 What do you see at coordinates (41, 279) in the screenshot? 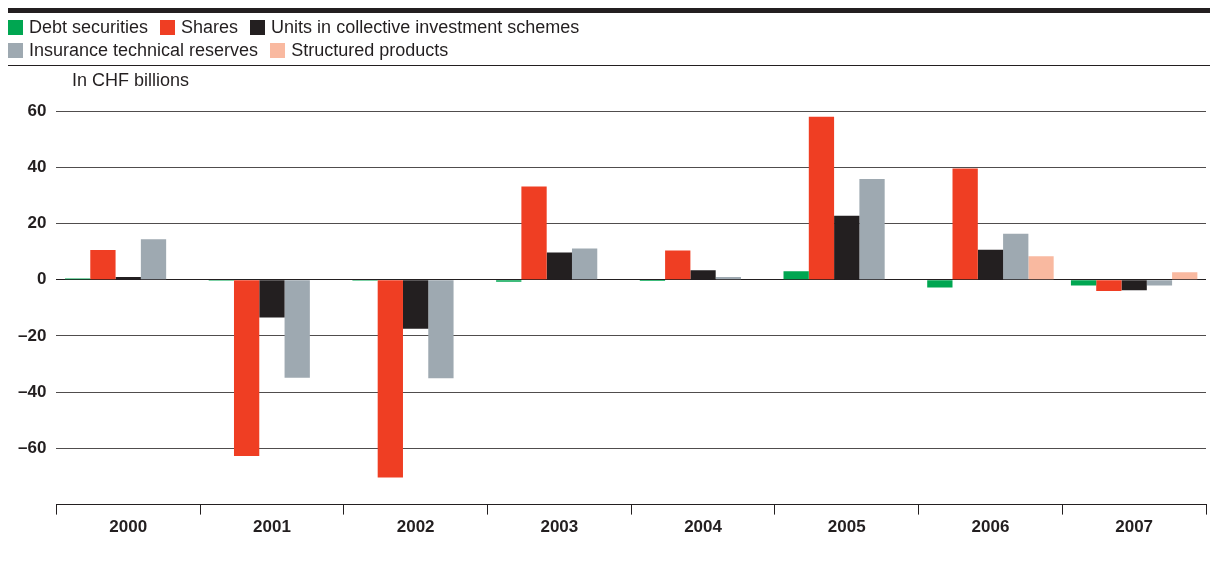
I see `y-tick-label: 0` at bounding box center [41, 279].